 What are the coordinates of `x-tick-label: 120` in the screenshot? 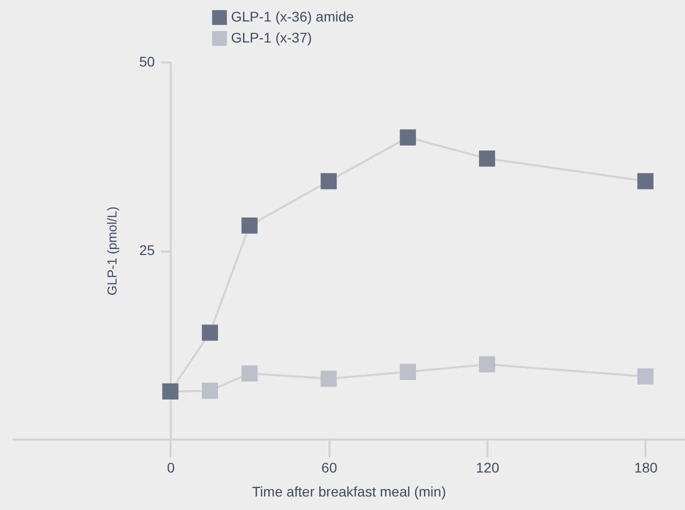 It's located at (488, 468).